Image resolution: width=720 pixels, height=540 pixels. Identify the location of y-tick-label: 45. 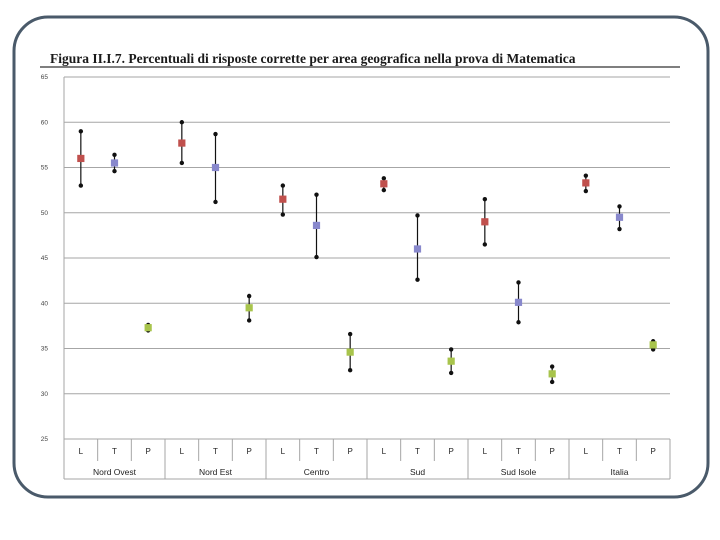
(45, 258).